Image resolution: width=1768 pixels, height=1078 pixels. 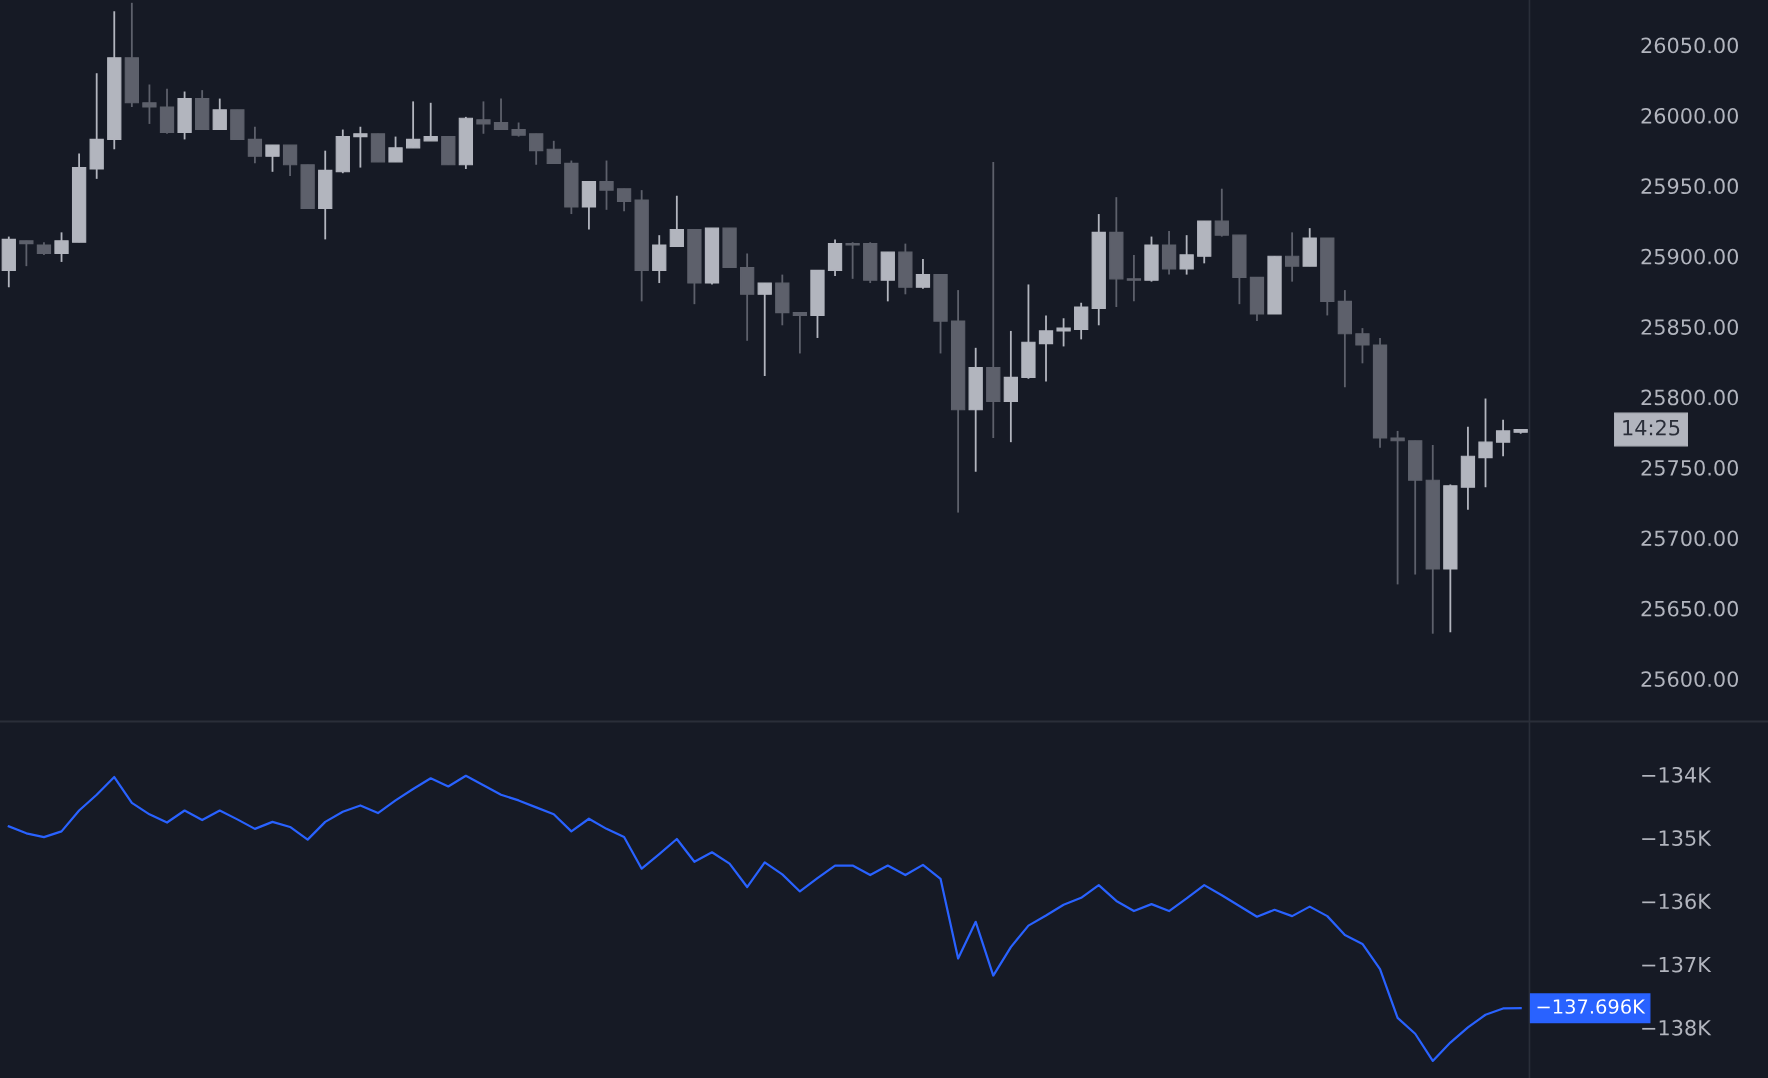 I want to click on y-tick-label: 26000.00, so click(x=1690, y=115).